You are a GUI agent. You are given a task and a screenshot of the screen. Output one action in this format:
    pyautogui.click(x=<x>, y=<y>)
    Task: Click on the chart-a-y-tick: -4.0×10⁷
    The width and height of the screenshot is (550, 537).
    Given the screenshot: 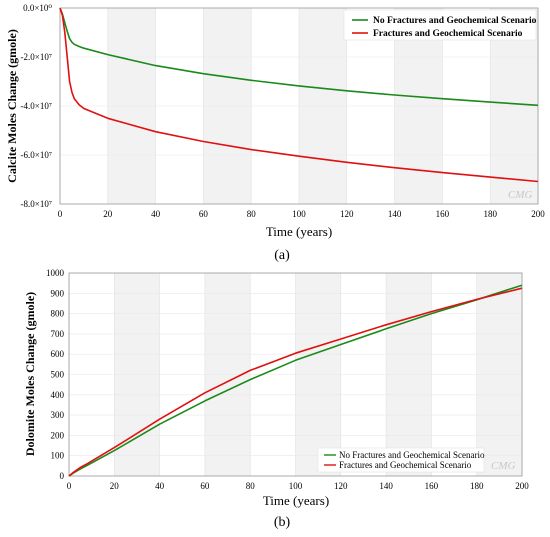 What is the action you would take?
    pyautogui.click(x=36, y=106)
    